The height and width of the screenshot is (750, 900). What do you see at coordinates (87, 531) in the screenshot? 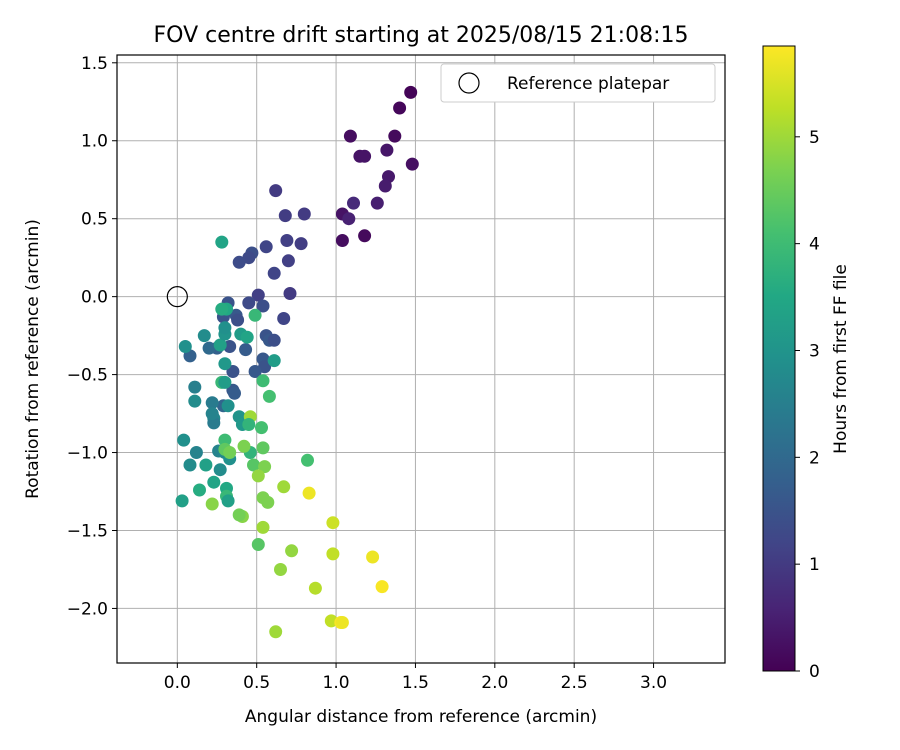
I see `y-tick-label: −1.5` at bounding box center [87, 531].